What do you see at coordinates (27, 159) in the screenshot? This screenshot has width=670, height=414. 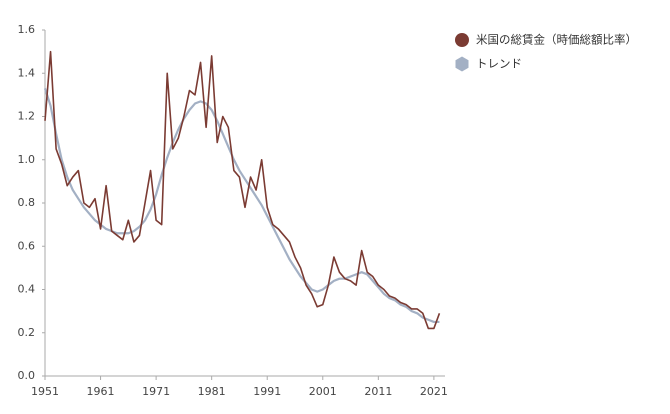 I see `y-tick-label: 1.0` at bounding box center [27, 159].